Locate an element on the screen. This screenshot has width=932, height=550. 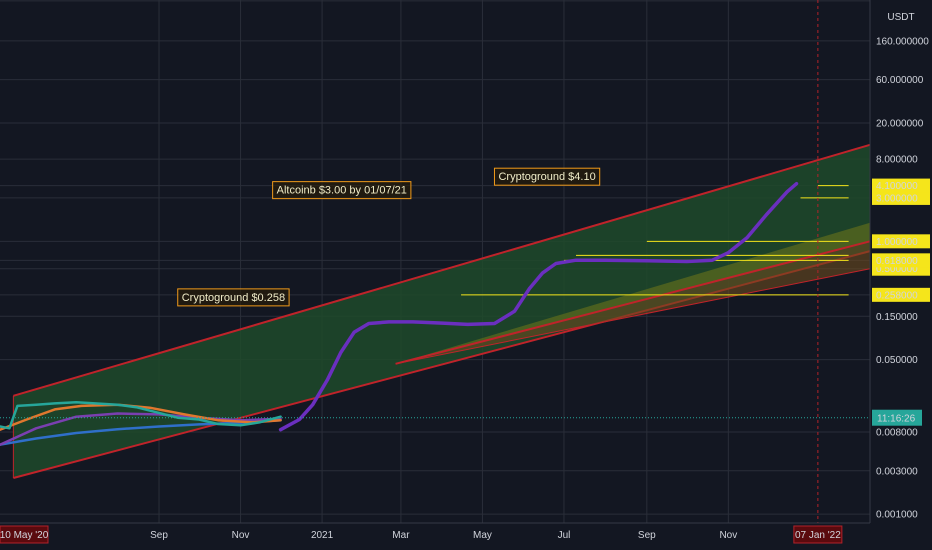
price-tick-label: 0.150000 is located at coordinates (897, 317).